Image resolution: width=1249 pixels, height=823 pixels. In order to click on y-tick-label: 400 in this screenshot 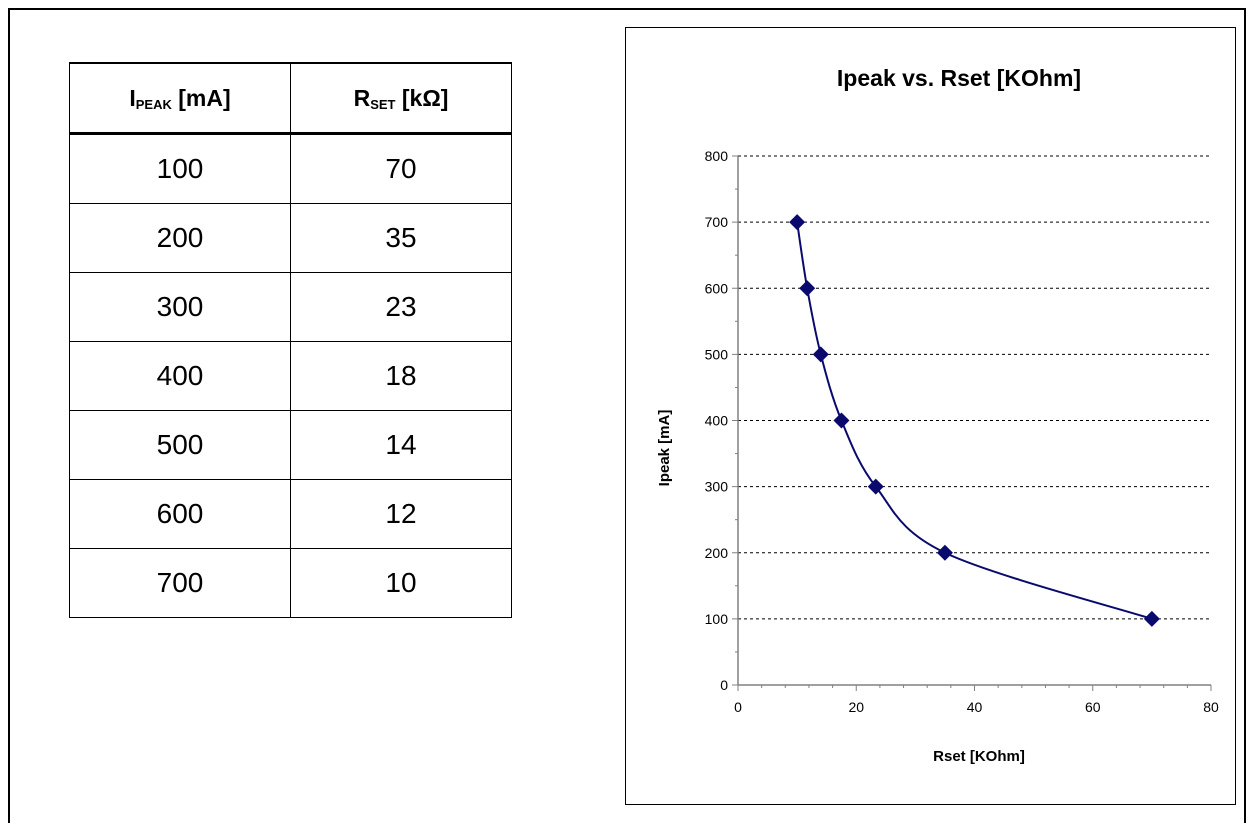, I will do `click(717, 421)`.